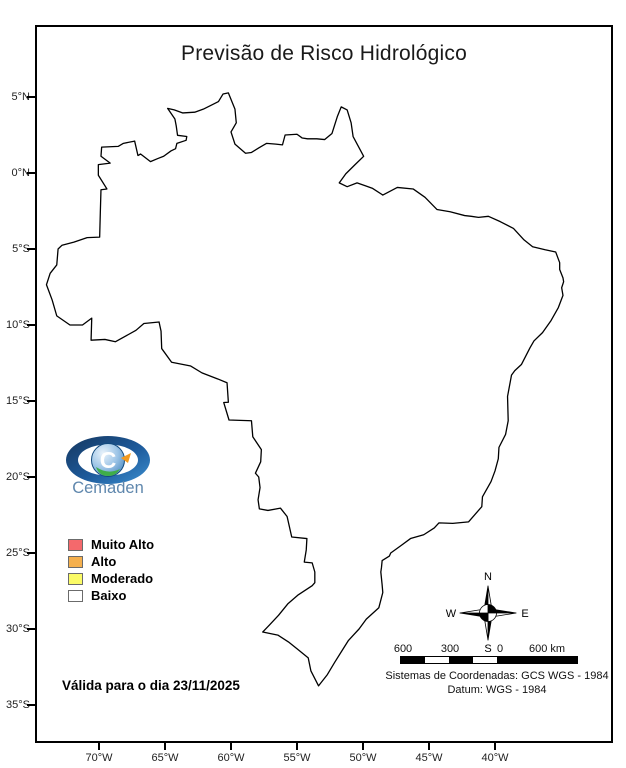 The width and height of the screenshot is (626, 768). Describe the element at coordinates (487, 649) in the screenshot. I see `compass-label-s: S` at that location.